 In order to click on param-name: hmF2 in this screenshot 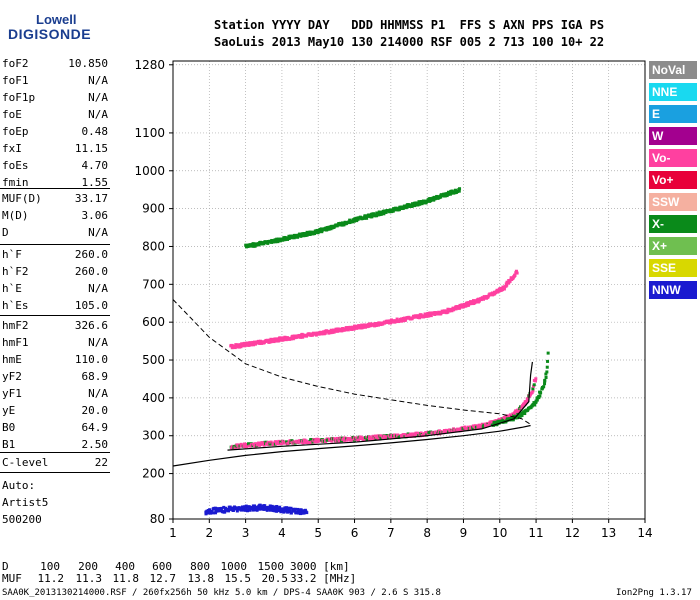, I will do `click(15, 325)`.